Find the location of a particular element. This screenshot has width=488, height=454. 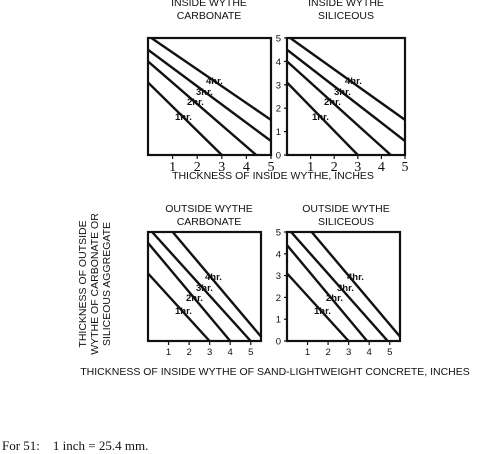

panel-4-curve-1hr is located at coordinates (318, 306).